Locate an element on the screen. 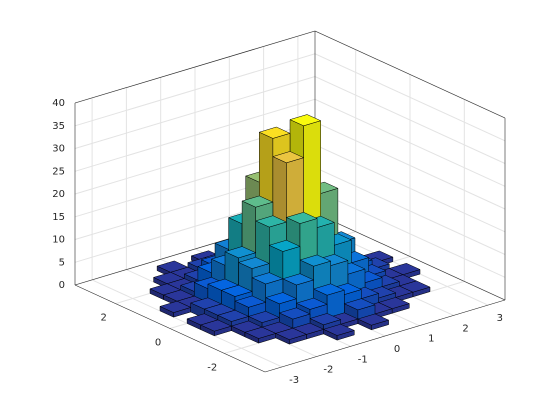  x-tick-label: 1 is located at coordinates (431, 339).